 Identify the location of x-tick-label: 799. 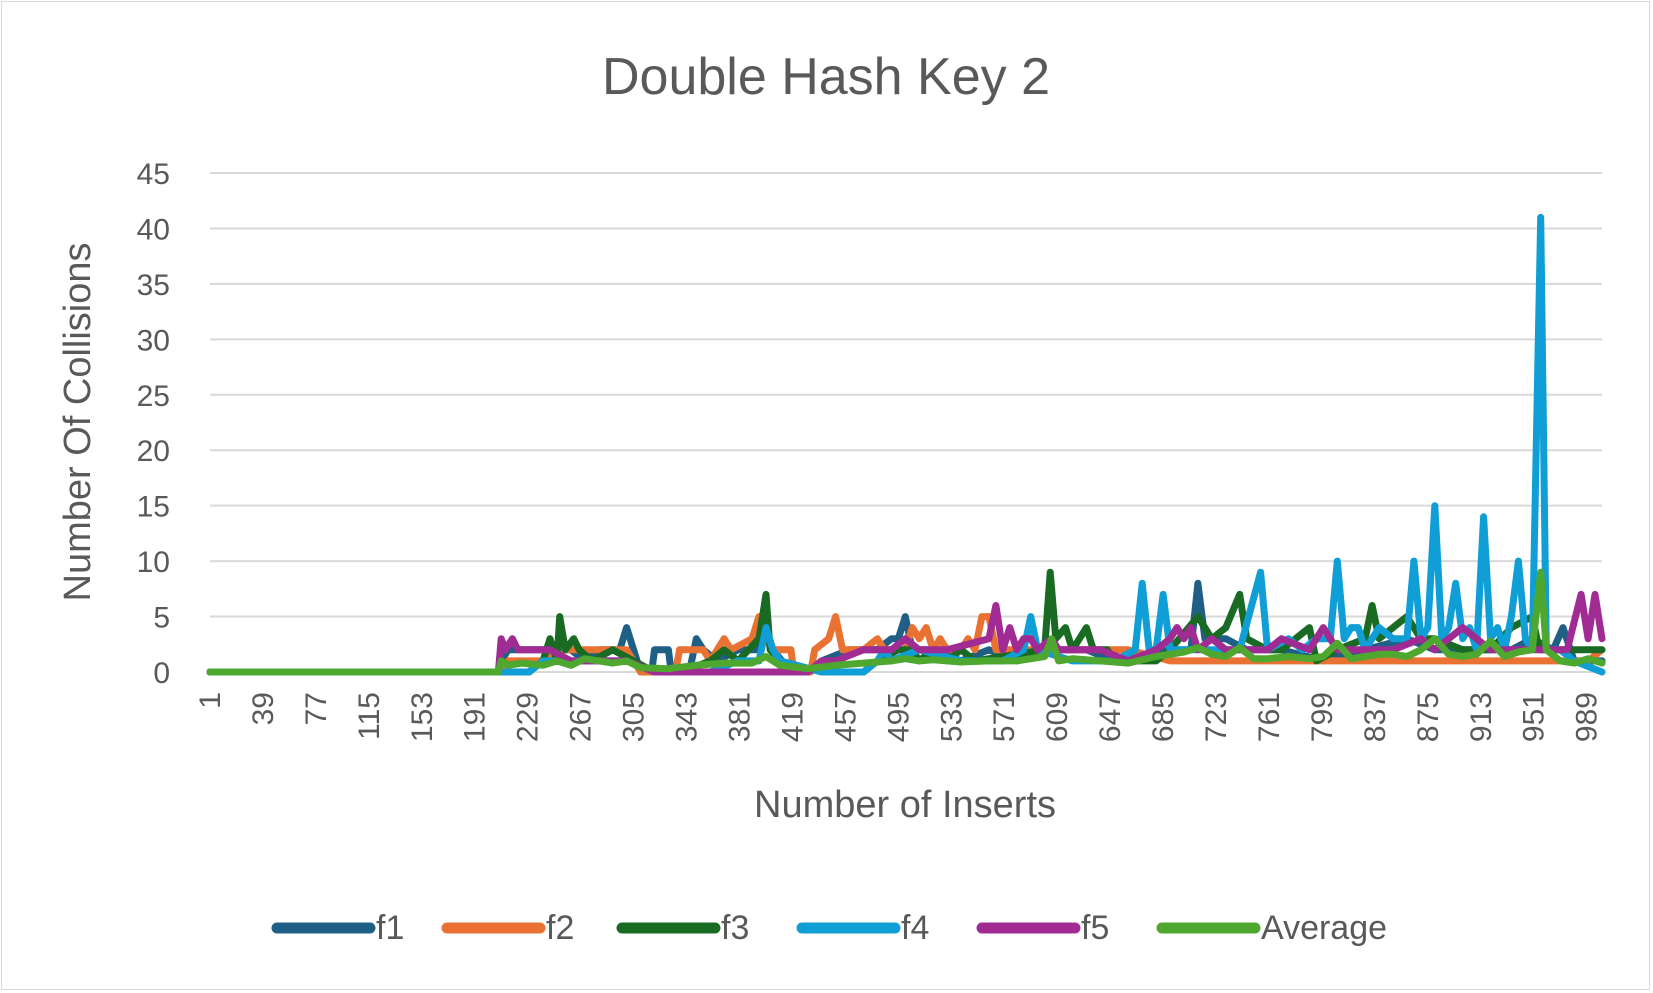
(1322, 717).